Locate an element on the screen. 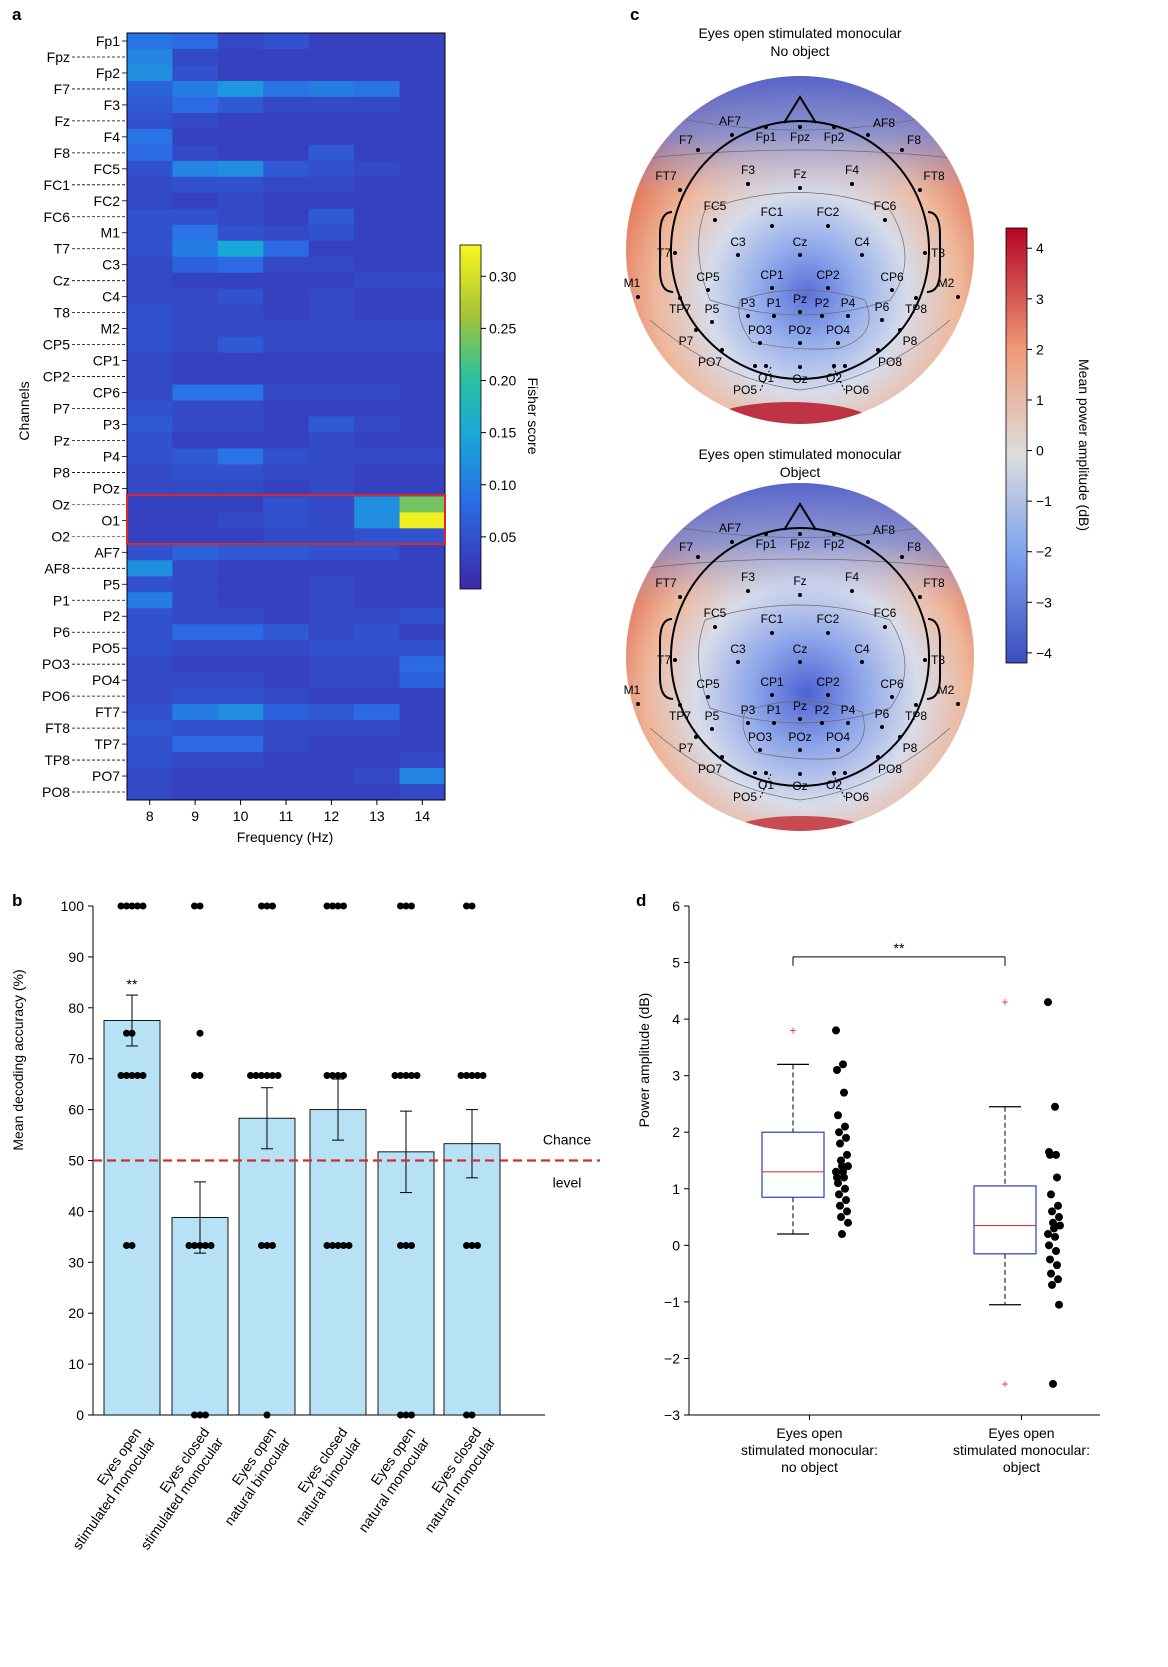 This screenshot has height=1667, width=1168. channel-label: O1 is located at coordinates (110, 520).